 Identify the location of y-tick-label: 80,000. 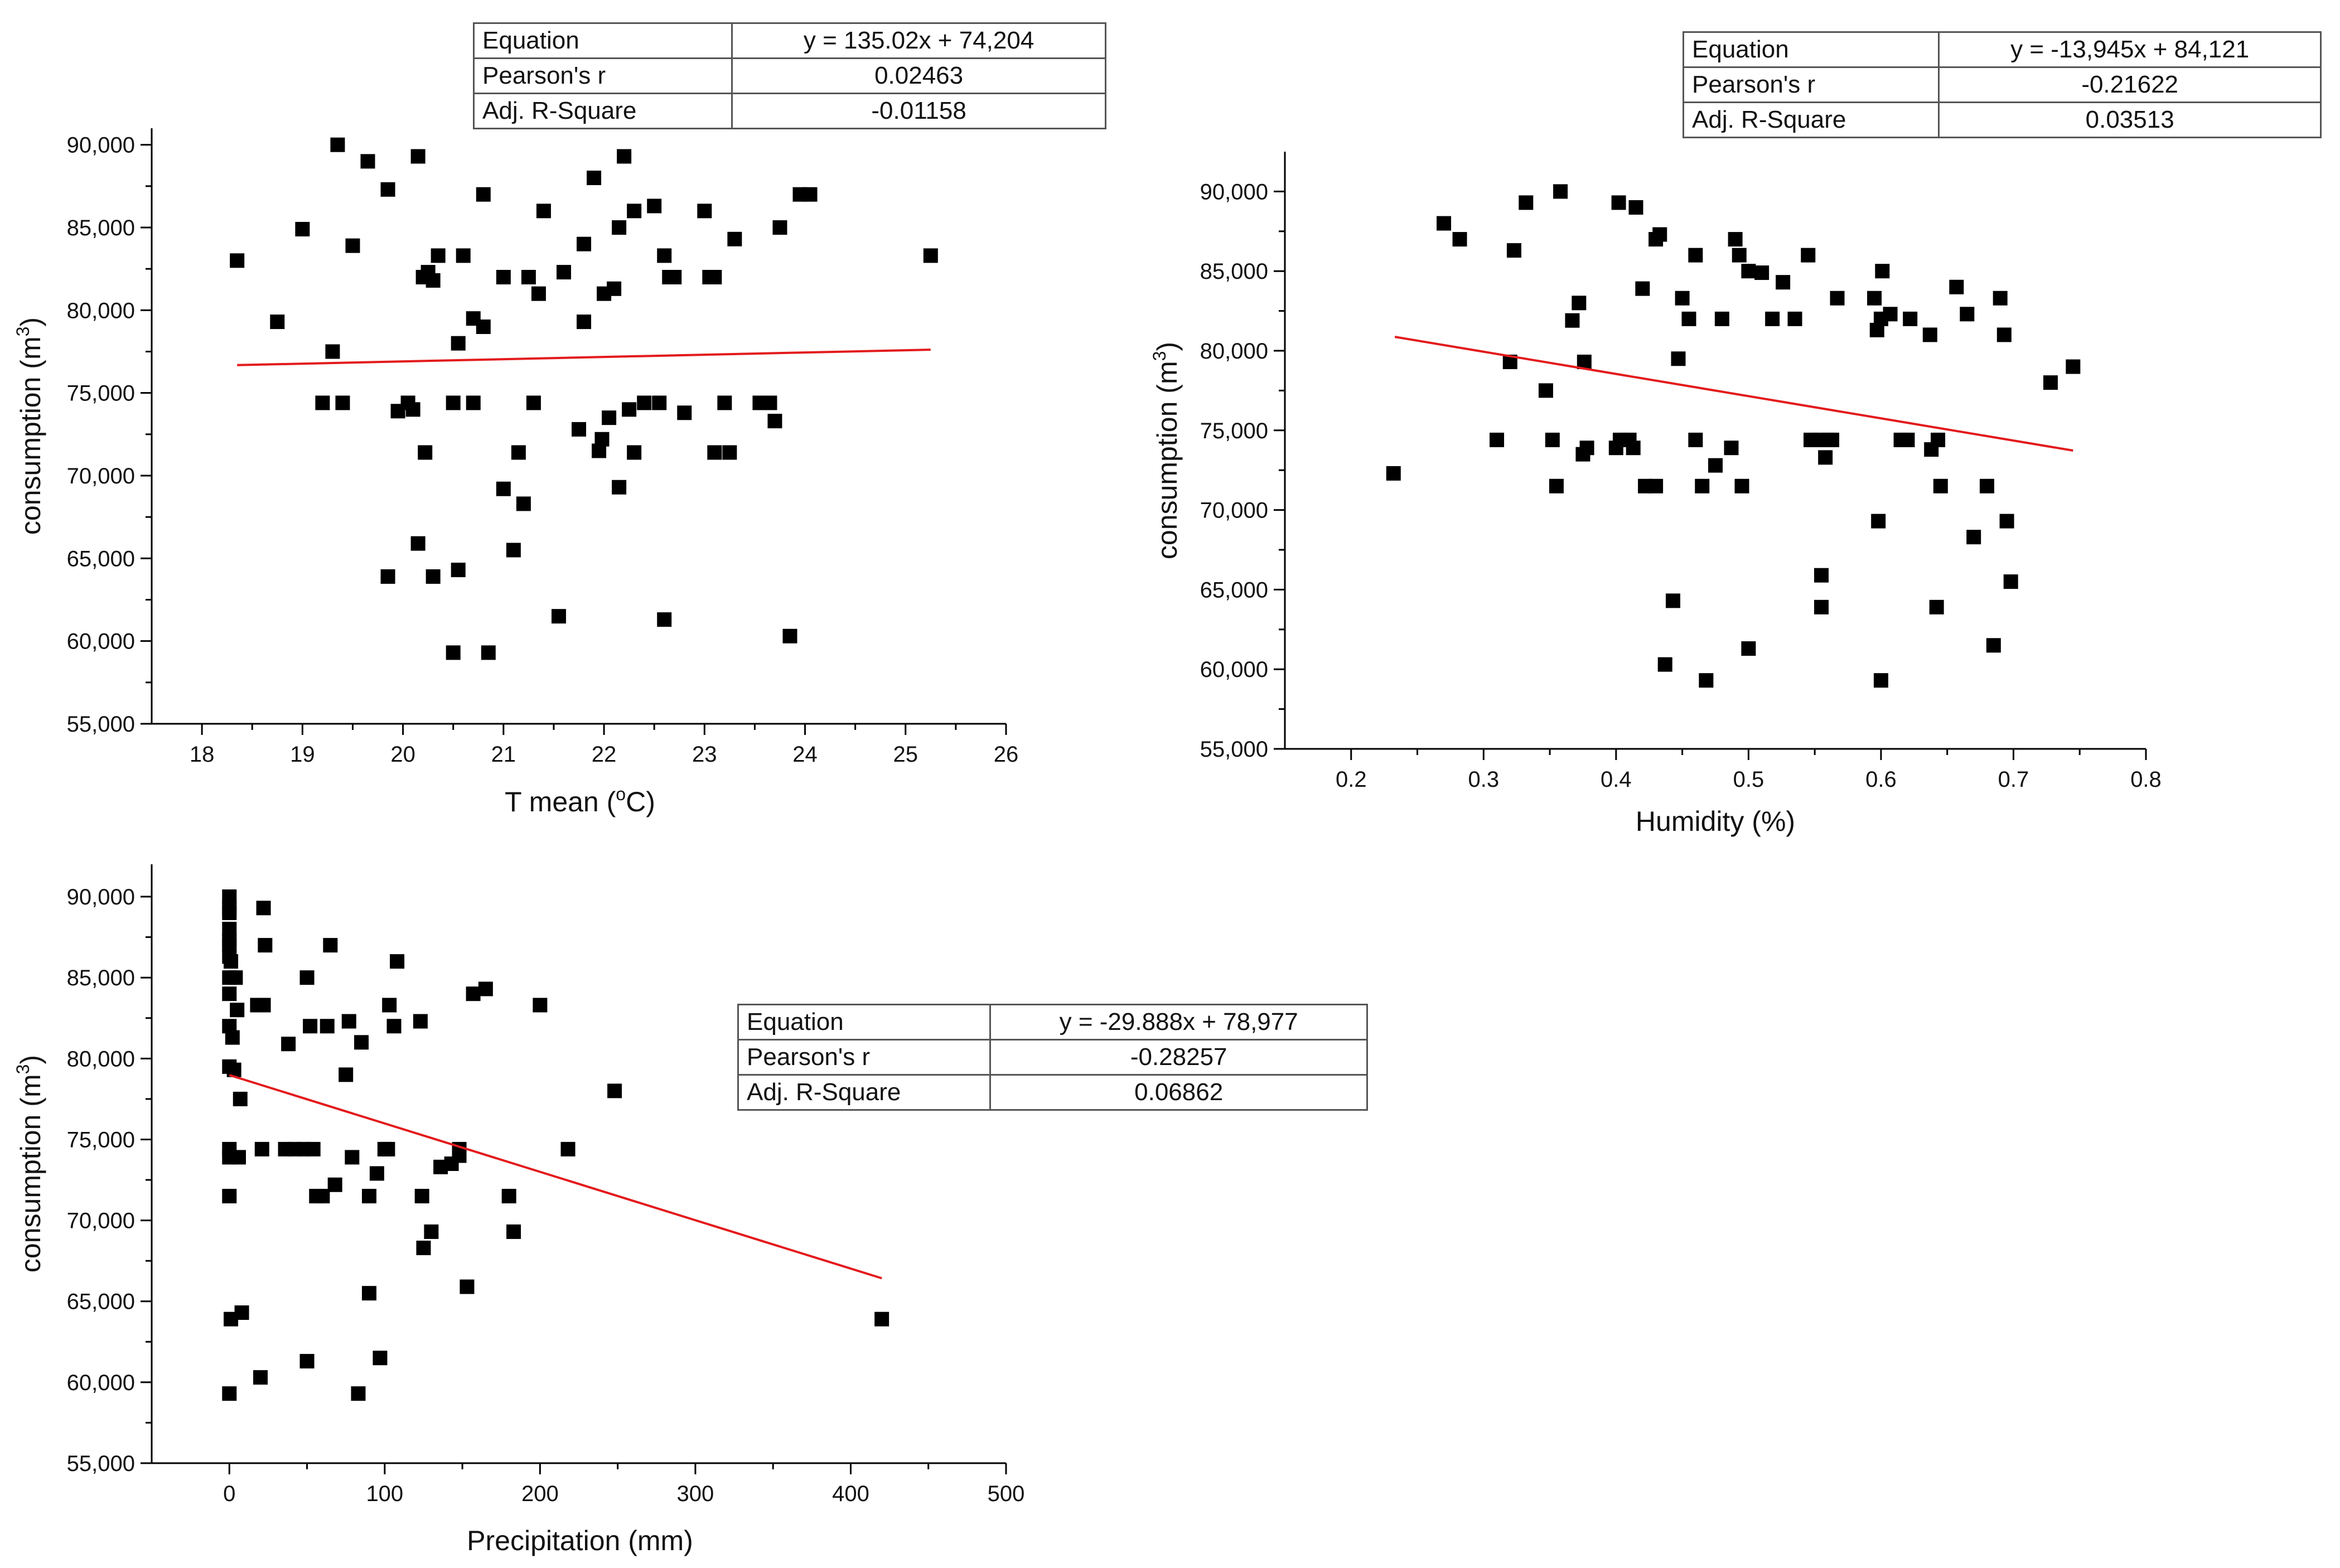
(1234, 351).